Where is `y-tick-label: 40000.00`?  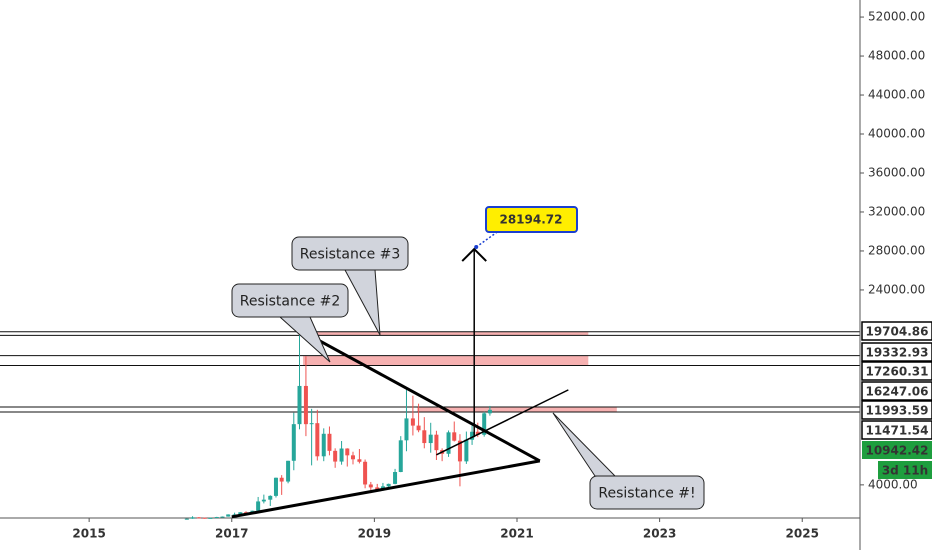 y-tick-label: 40000.00 is located at coordinates (896, 134).